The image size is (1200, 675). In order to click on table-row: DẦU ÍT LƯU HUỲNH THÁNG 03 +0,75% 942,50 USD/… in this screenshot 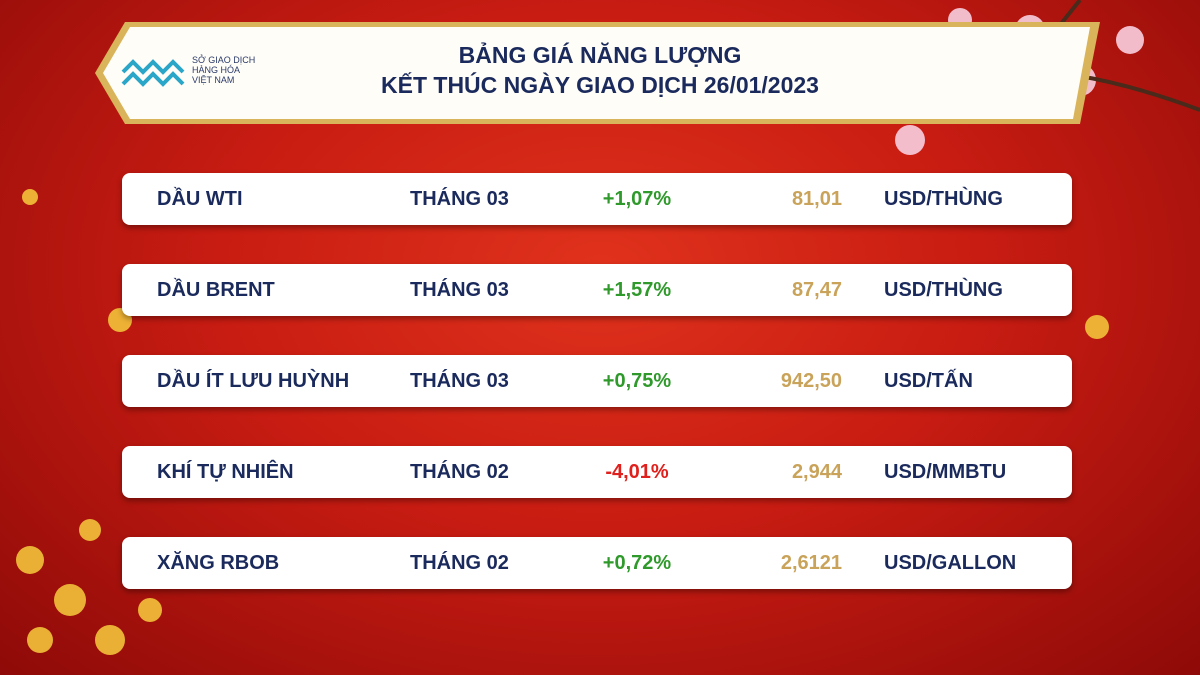, I will do `click(597, 381)`.